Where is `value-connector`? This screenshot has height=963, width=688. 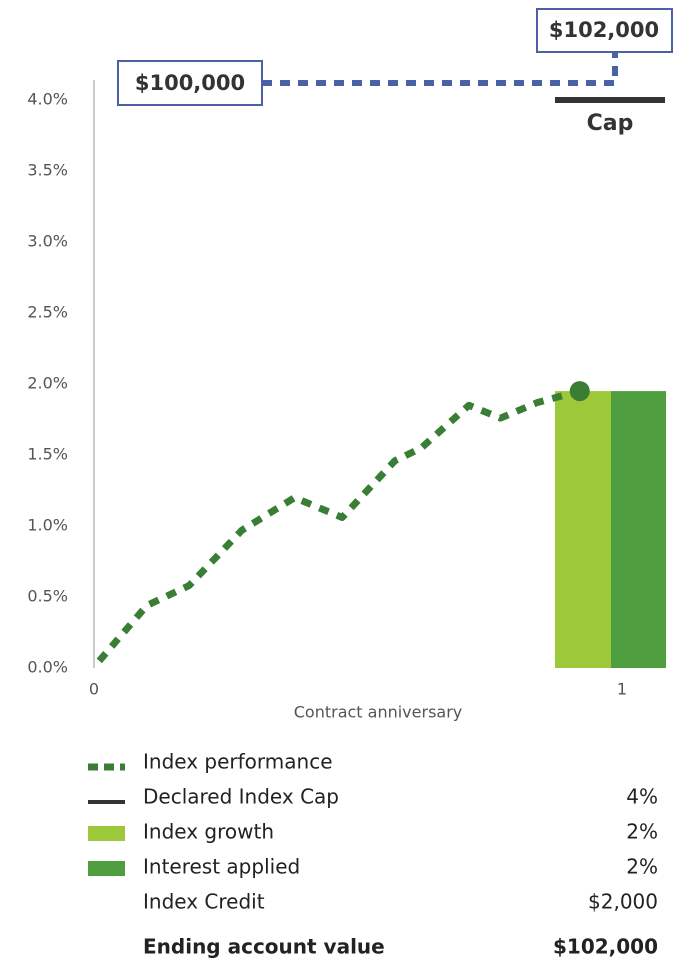
value-connector is located at coordinates (440, 69).